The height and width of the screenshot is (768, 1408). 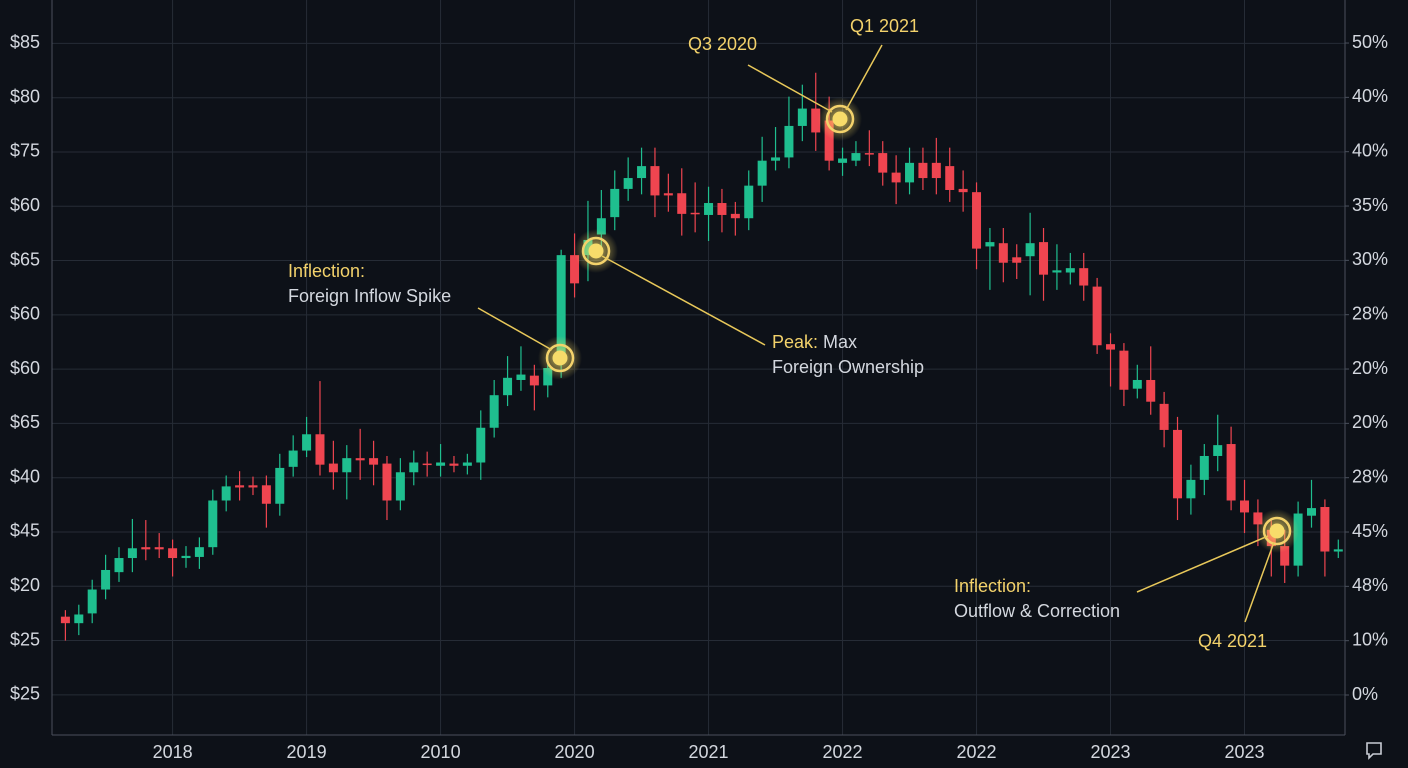 I want to click on x-tick-label: 2019, so click(x=307, y=752).